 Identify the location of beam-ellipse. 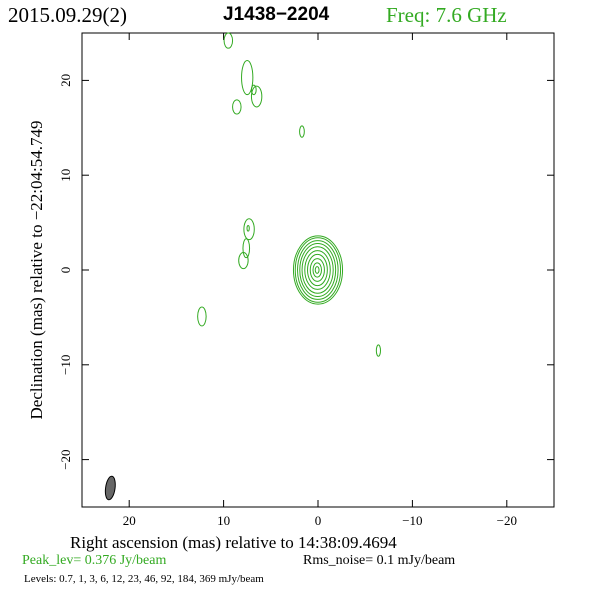
(110, 488).